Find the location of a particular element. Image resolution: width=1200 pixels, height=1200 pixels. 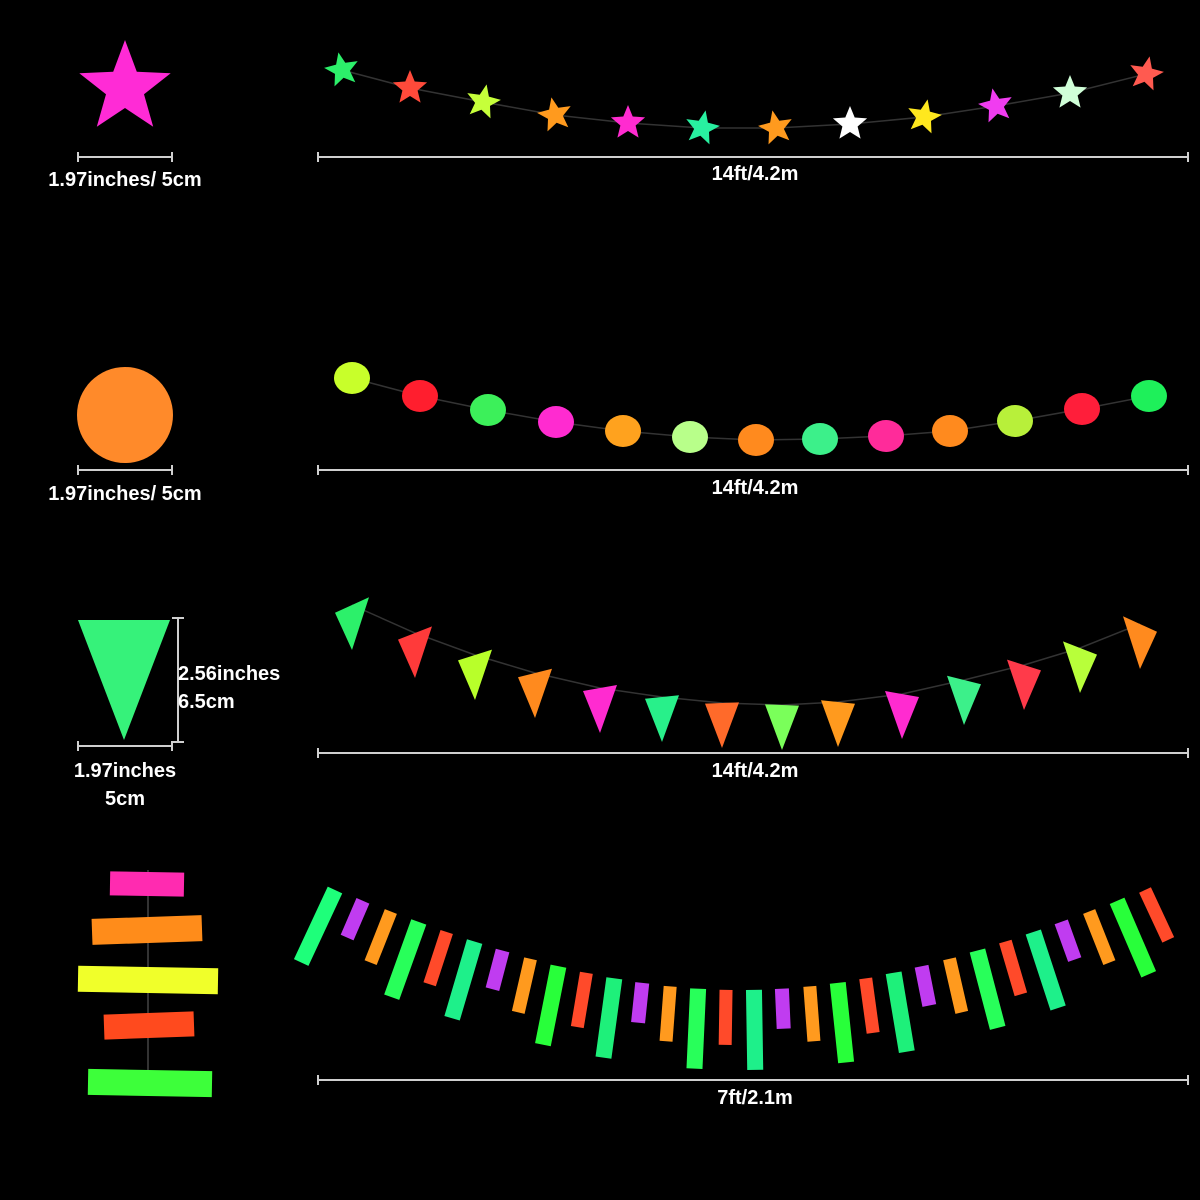

sample-triangle is located at coordinates (124, 680).